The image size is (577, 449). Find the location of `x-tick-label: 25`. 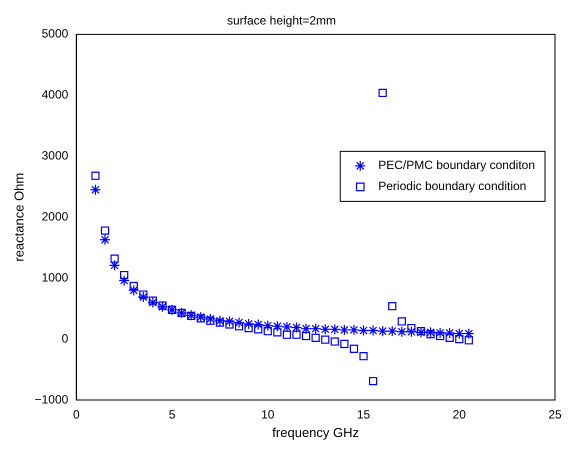

x-tick-label: 25 is located at coordinates (555, 415).